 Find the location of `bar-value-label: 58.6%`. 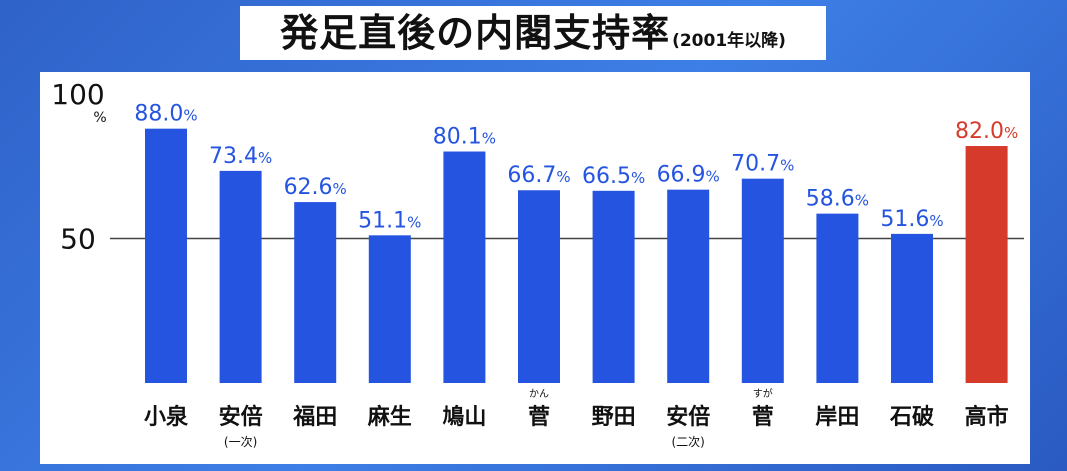

bar-value-label: 58.6% is located at coordinates (837, 199).